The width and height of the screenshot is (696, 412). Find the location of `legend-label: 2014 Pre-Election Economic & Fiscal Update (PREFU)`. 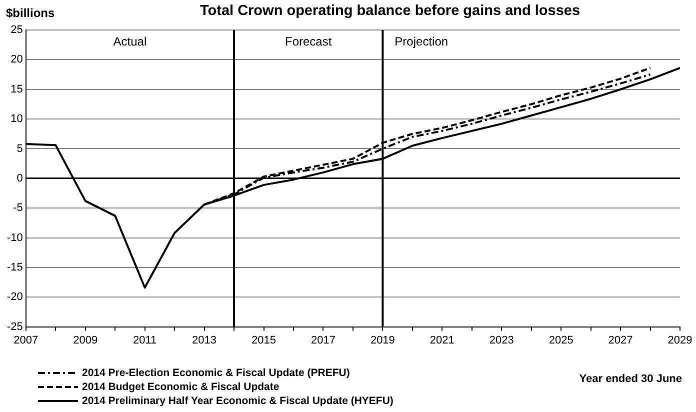

legend-label: 2014 Pre-Election Economic & Fiscal Update (PREFU) is located at coordinates (216, 373).